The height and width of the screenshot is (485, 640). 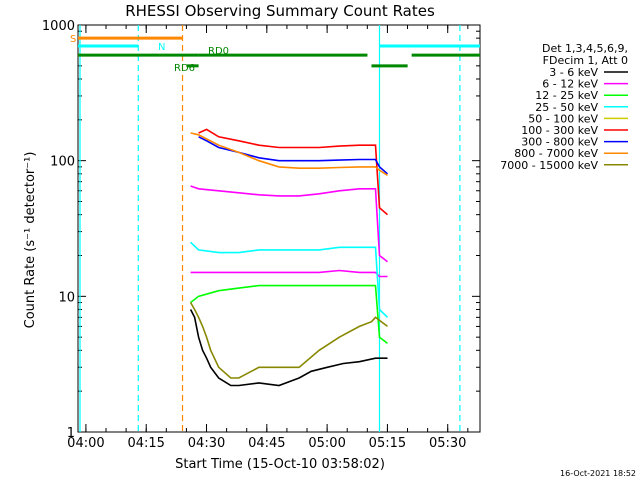 I want to click on chart-title: RHESSI Observing Summary Count Rates, so click(x=280, y=11).